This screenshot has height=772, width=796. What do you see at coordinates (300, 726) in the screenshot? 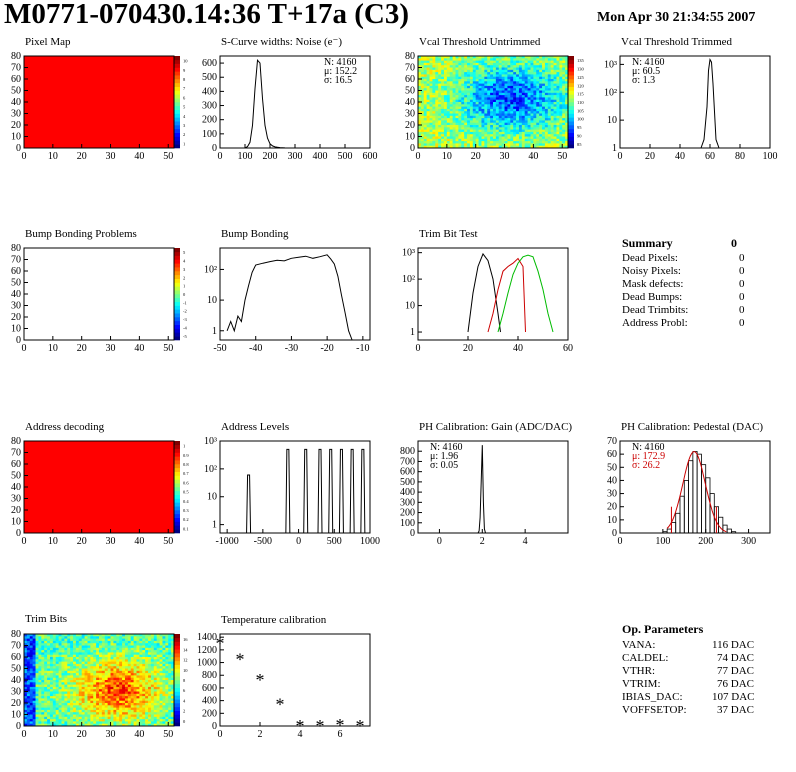
I see `temperature-point: *` at bounding box center [300, 726].